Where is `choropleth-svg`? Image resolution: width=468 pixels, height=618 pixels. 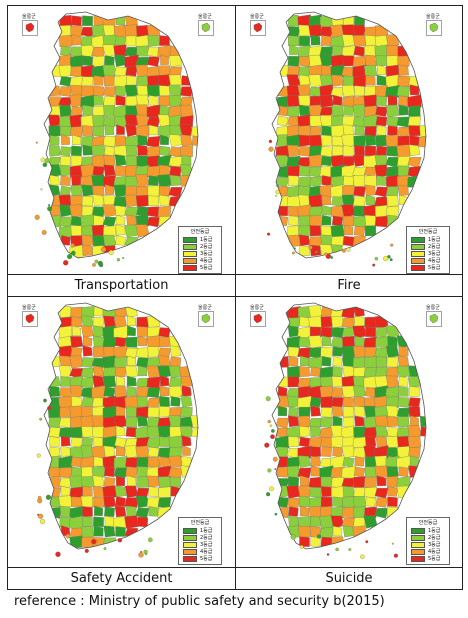 choropleth-svg is located at coordinates (347, 139).